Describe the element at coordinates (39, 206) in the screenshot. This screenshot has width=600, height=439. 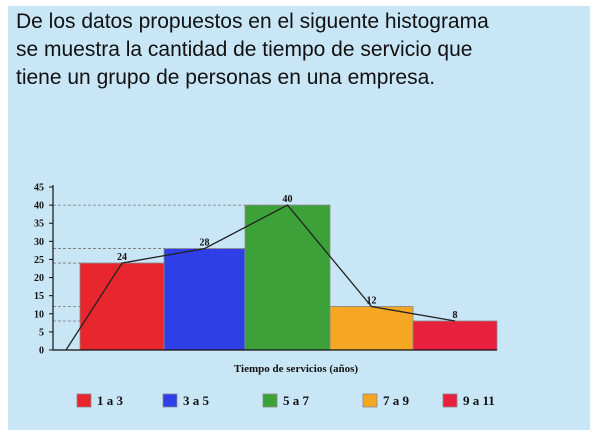
I see `y-tick-label: 40` at that location.